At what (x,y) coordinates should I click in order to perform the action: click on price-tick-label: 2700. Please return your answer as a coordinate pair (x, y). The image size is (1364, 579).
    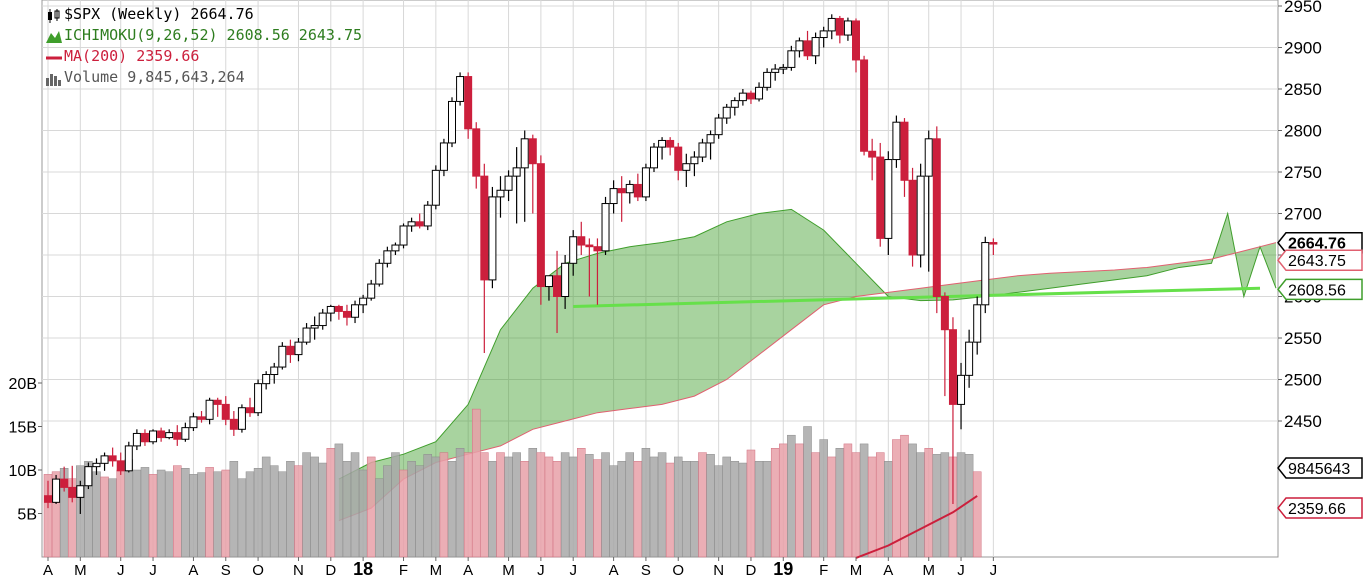
    Looking at the image, I should click on (1303, 214).